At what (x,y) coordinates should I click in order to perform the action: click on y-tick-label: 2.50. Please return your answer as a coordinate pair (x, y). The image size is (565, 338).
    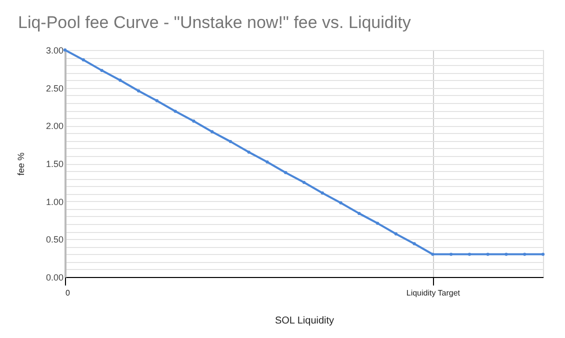
    Looking at the image, I should click on (55, 88).